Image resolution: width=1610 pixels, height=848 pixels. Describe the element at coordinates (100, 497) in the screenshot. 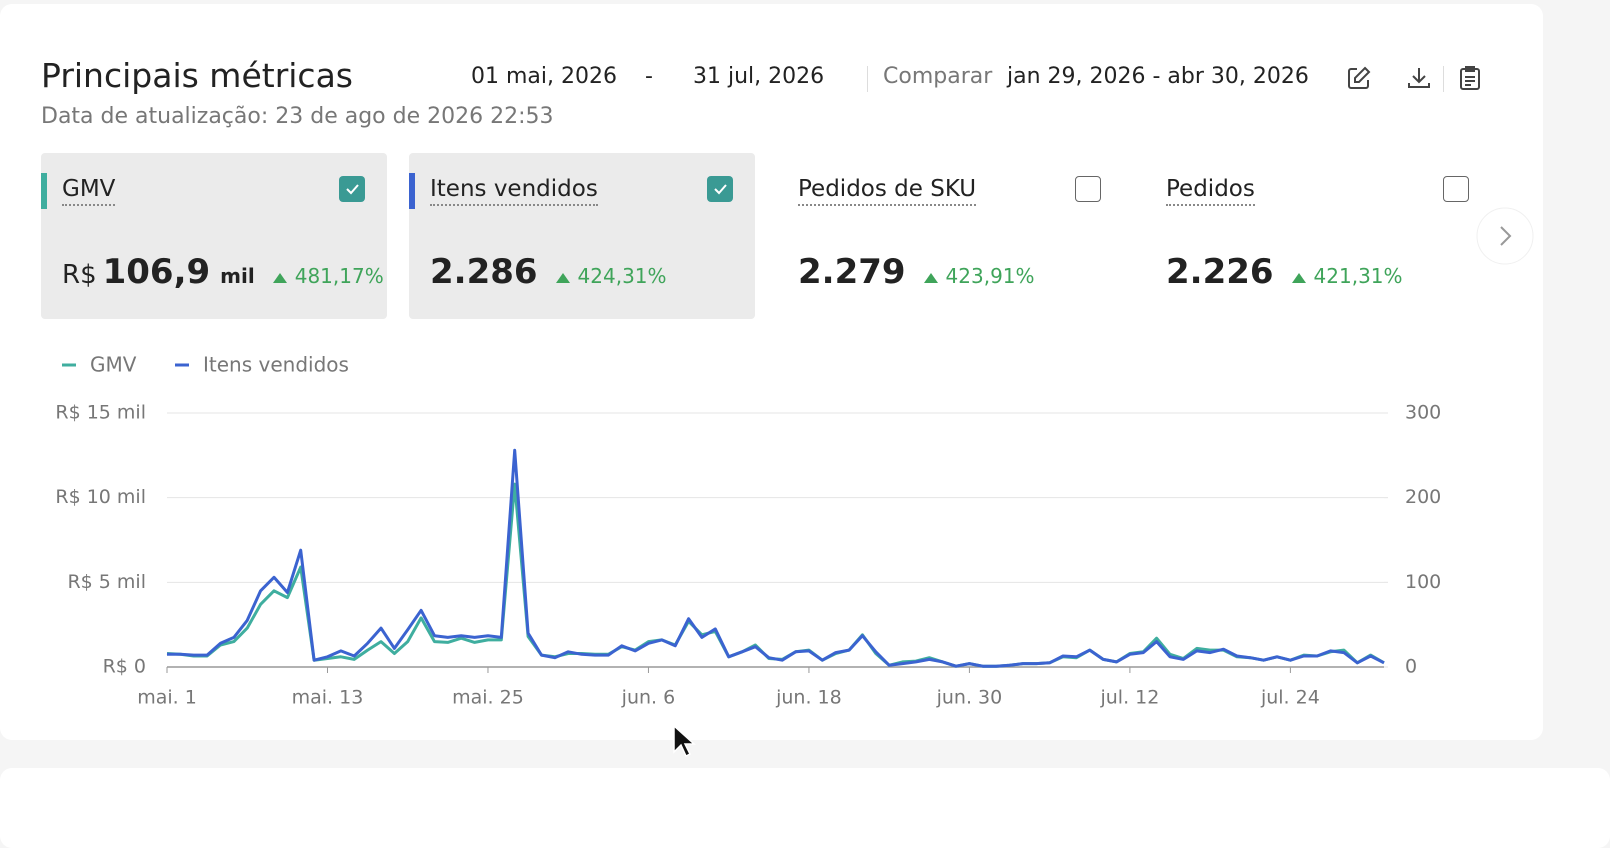

I see `y-tick-label: R$ 10 mil` at that location.